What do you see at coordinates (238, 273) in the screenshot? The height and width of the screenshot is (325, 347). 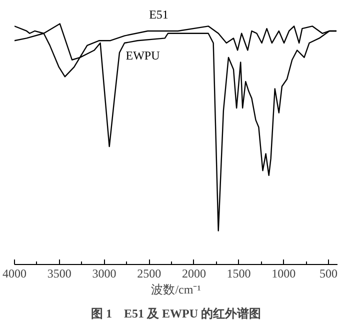 I see `x-tick-label: 1500` at bounding box center [238, 273].